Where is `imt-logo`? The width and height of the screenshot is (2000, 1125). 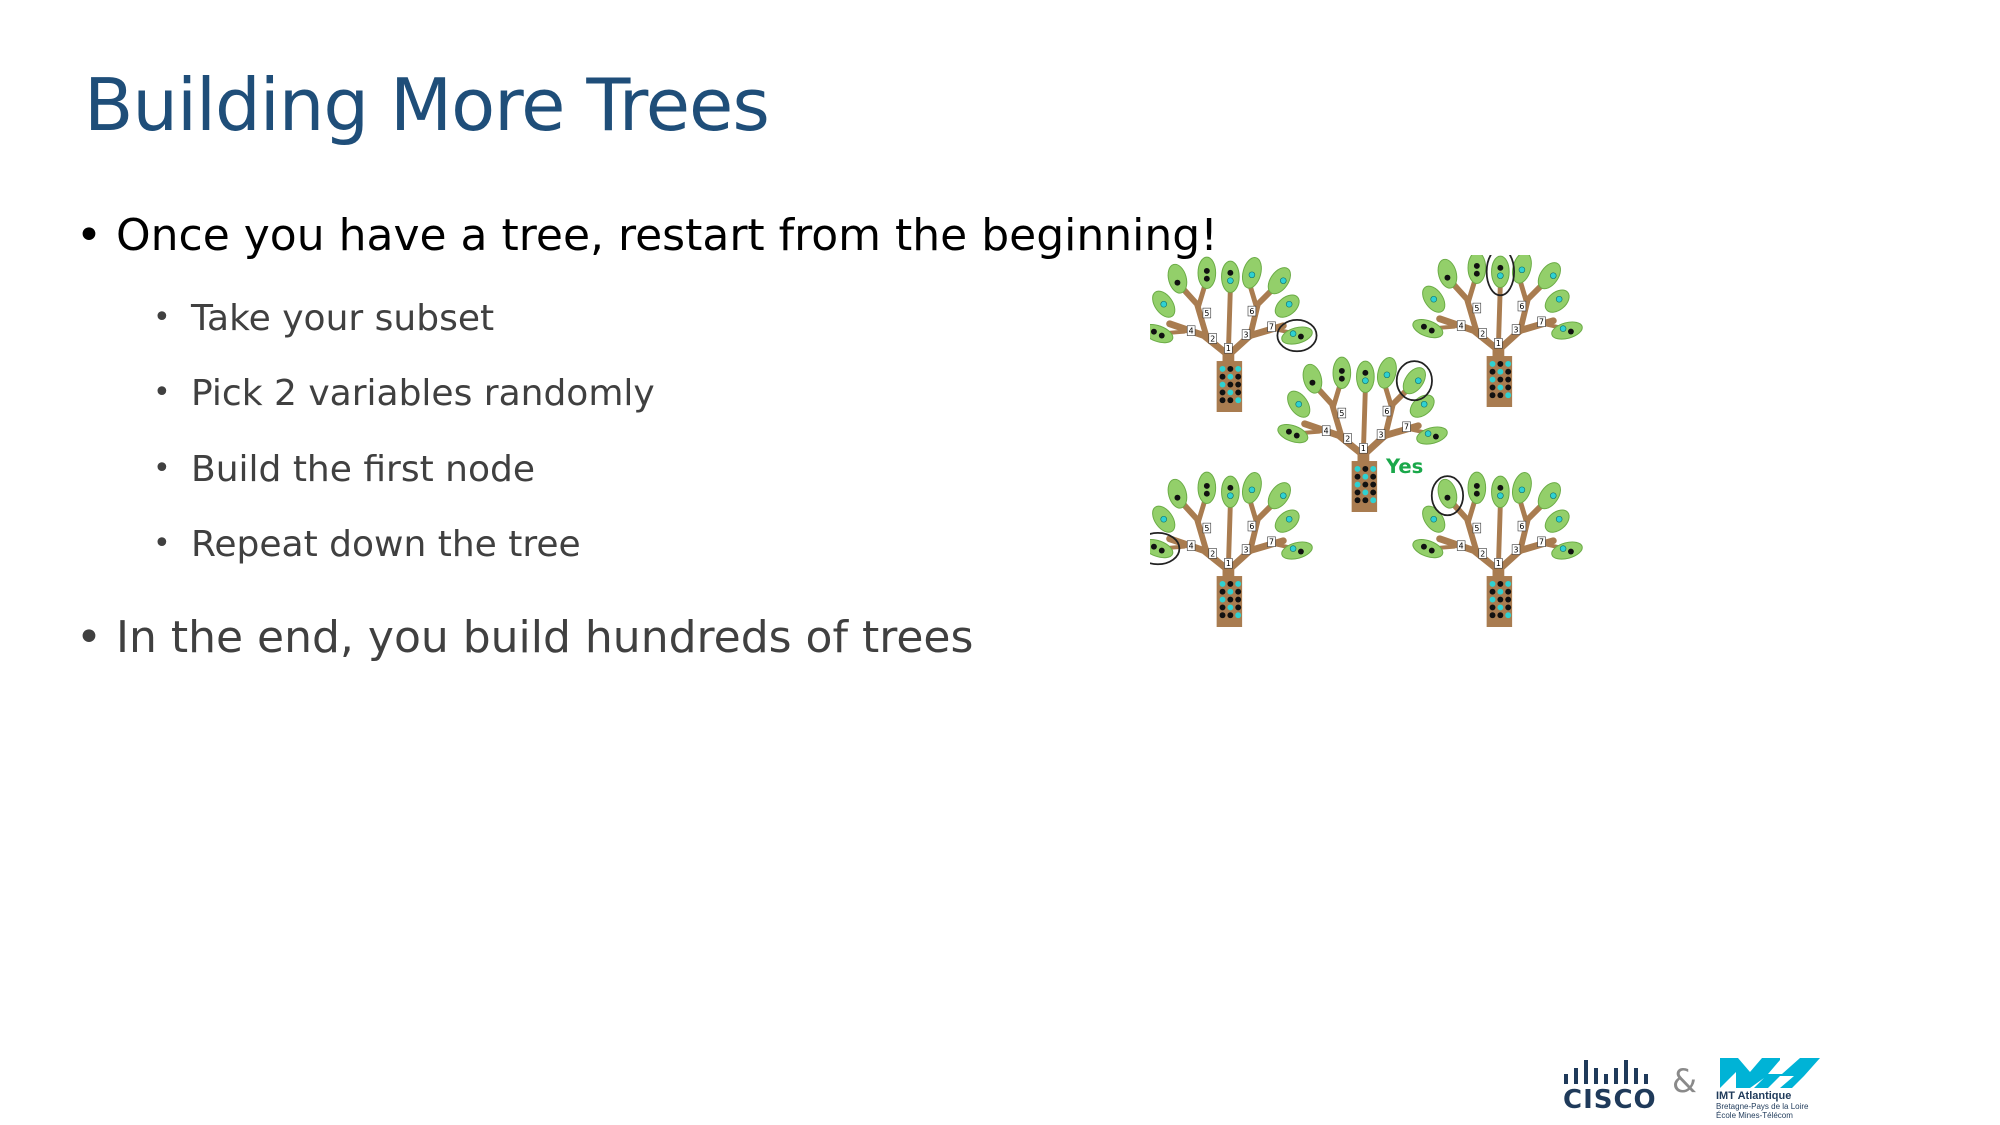
imt-logo is located at coordinates (1770, 1073).